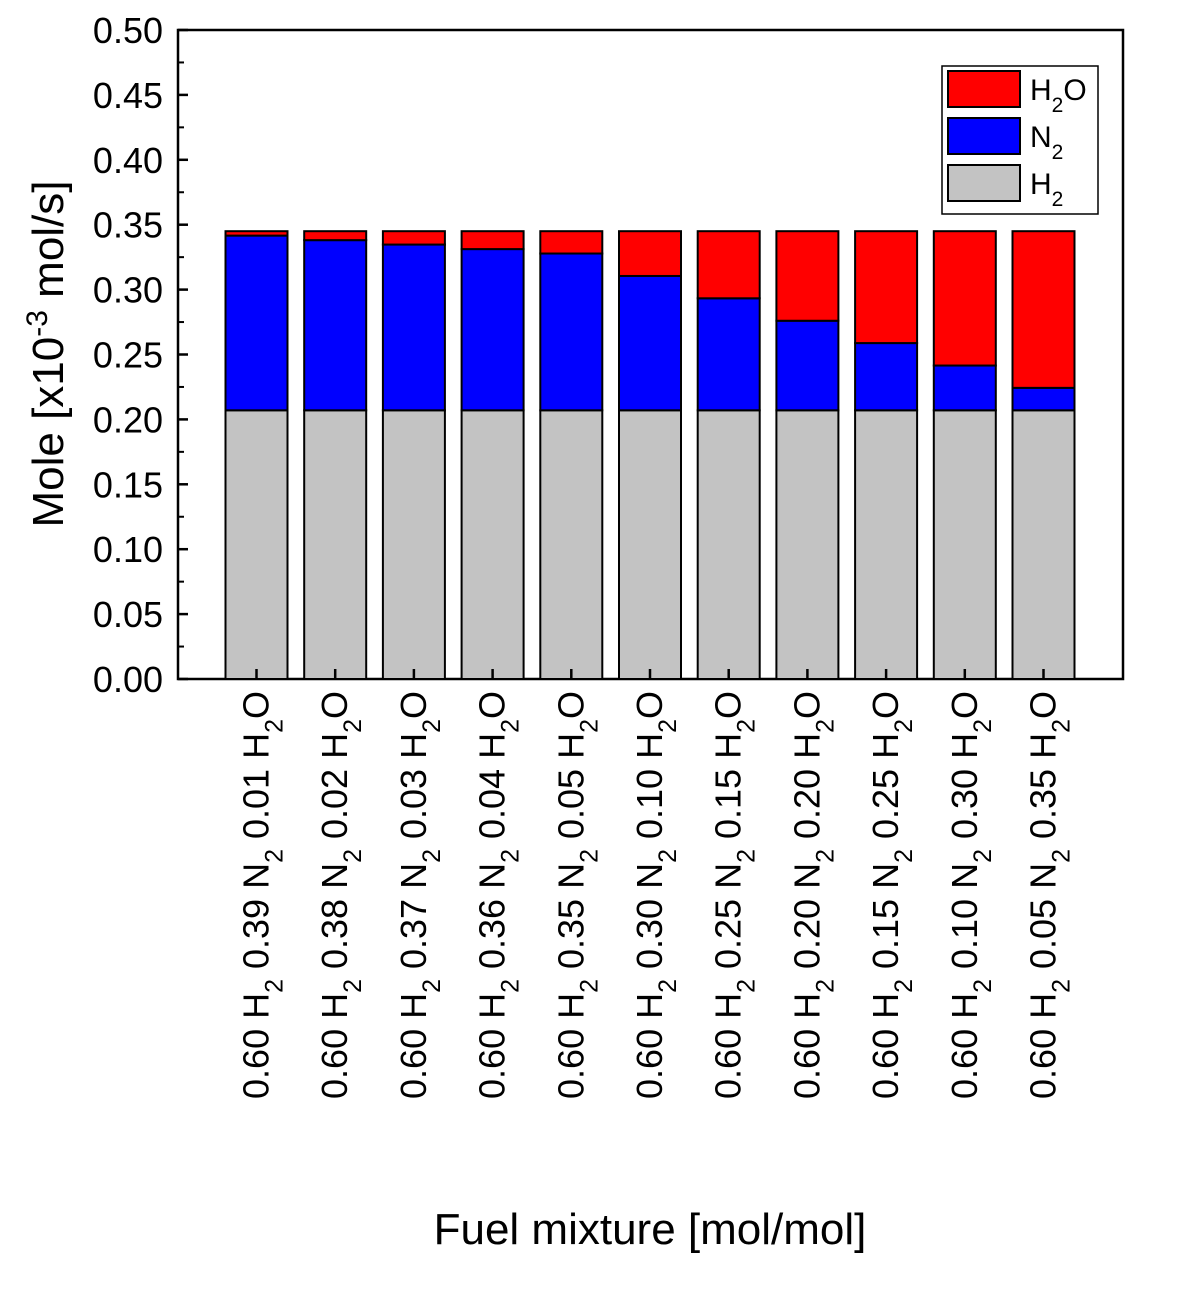 The image size is (1181, 1299). I want to click on x-tick-label: 0.60 H2 0.39 N2 0.01 H2O, so click(262, 895).